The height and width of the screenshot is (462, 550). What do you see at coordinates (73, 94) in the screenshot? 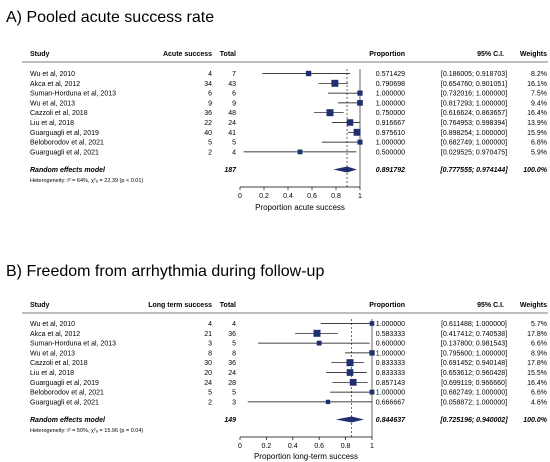
I see `panel-a-study-name: Suman-Horduna et al, 2013` at bounding box center [73, 94].